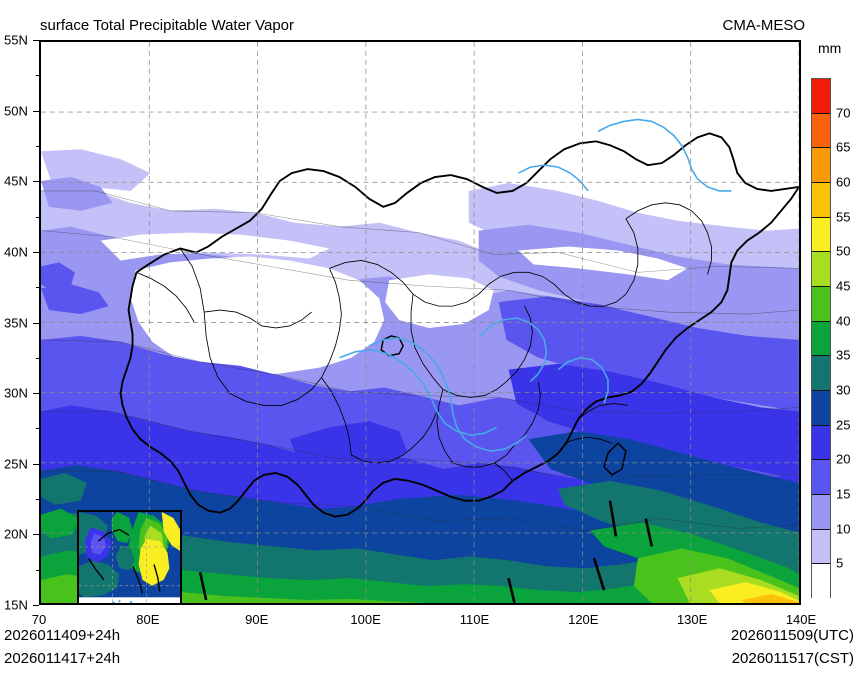 The height and width of the screenshot is (677, 860). I want to click on colorbar-tick-45: 45, so click(843, 286).